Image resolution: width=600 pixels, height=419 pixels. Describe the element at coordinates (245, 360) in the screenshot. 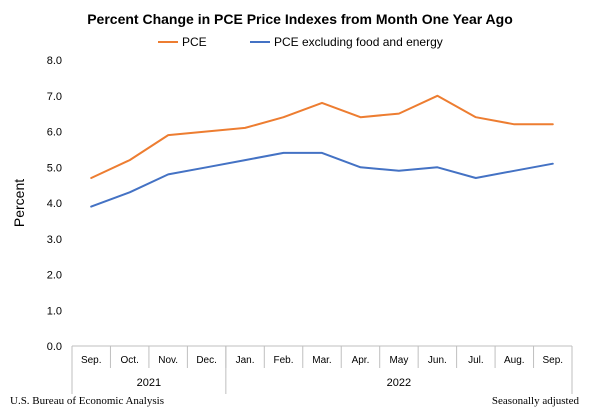

I see `x-category-label: Jan.` at that location.